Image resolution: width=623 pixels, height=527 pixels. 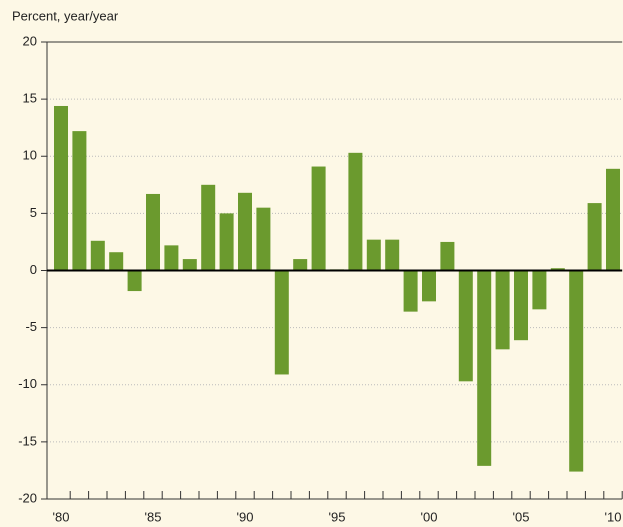 What do you see at coordinates (27, 497) in the screenshot?
I see `y-tick-label: -20` at bounding box center [27, 497].